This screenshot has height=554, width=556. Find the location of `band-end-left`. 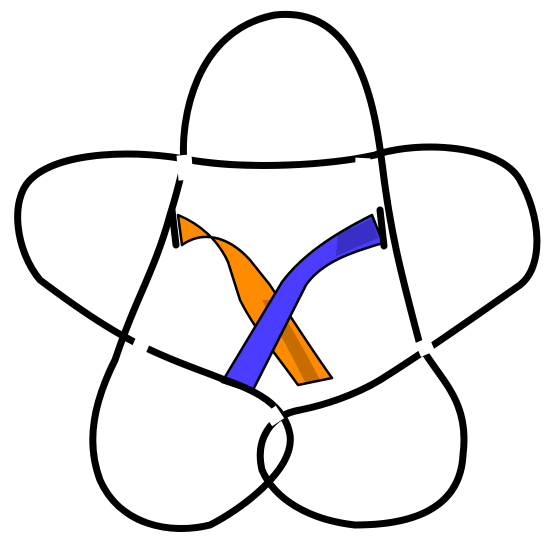

band-end-left is located at coordinates (174, 227).